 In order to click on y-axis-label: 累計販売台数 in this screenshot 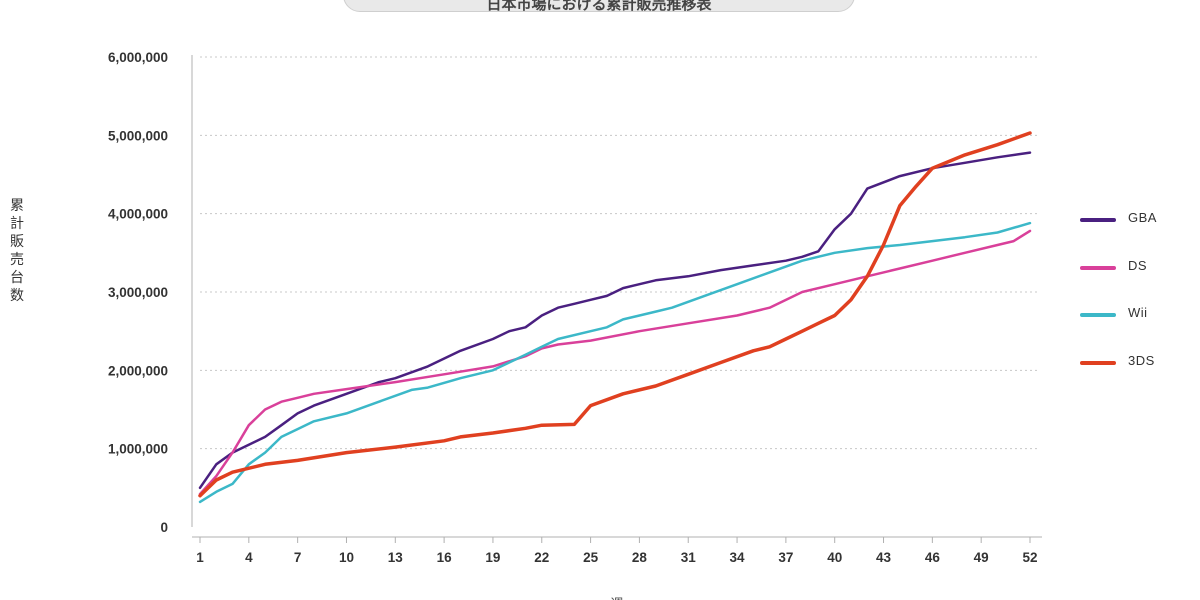, I will do `click(17, 250)`.